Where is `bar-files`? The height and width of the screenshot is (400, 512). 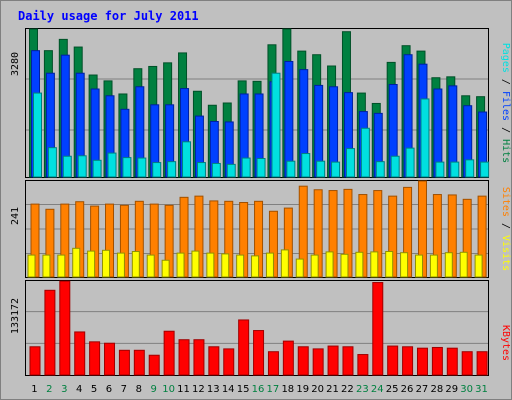 bar-files is located at coordinates (289, 119).